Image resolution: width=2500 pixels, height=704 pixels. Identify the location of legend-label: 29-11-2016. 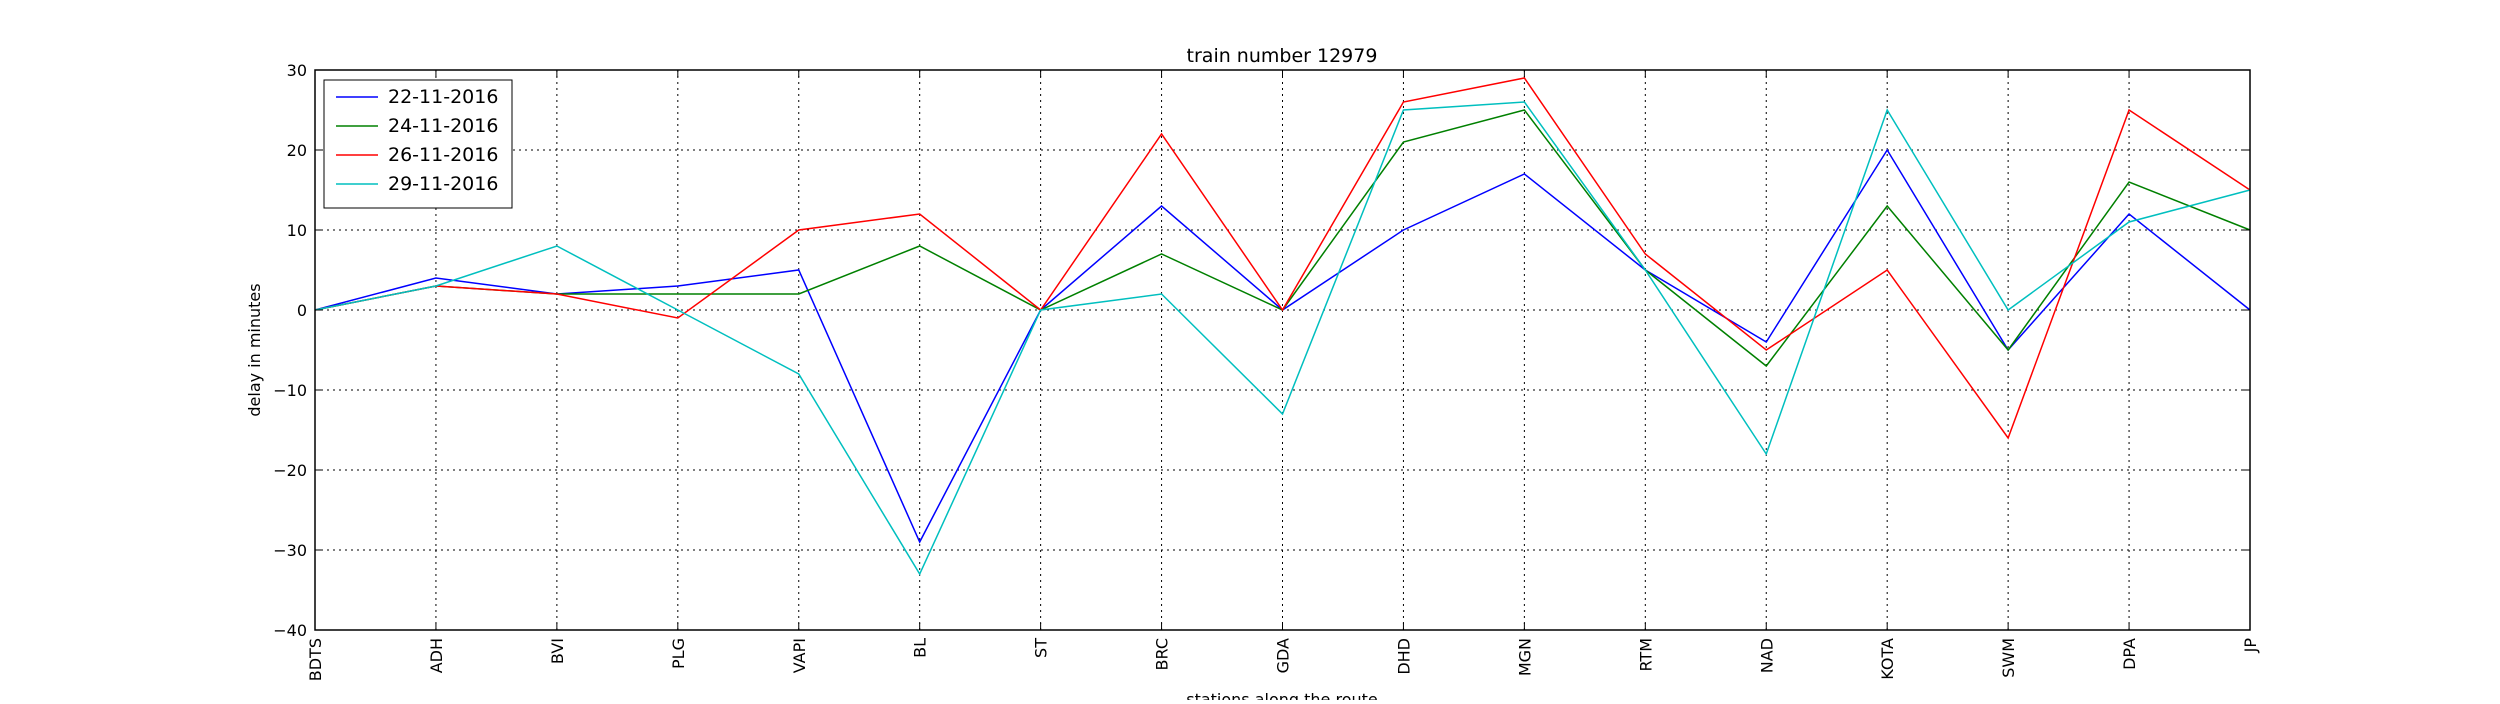
(443, 184).